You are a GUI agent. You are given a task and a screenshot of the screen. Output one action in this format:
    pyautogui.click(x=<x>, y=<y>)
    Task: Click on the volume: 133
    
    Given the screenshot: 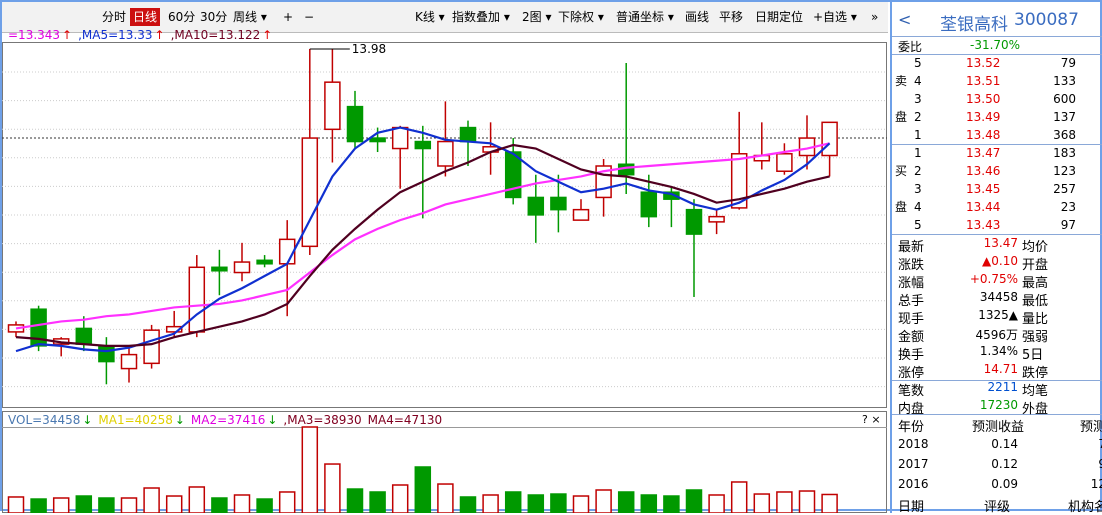 What is the action you would take?
    pyautogui.click(x=1064, y=81)
    